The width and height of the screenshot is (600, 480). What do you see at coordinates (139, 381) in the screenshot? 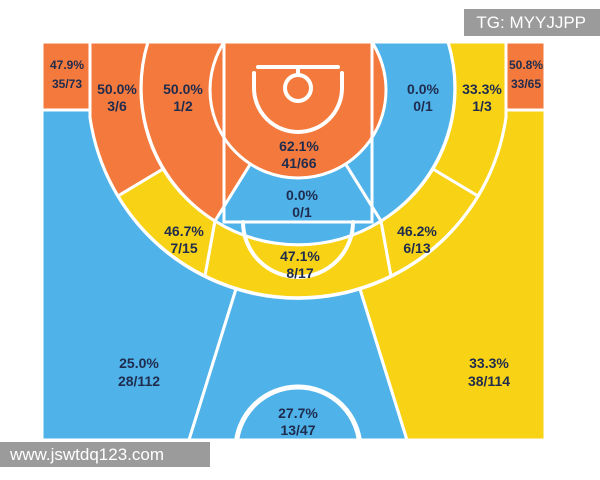
I see `label-left-above-break-three-frac: 28/112` at bounding box center [139, 381].